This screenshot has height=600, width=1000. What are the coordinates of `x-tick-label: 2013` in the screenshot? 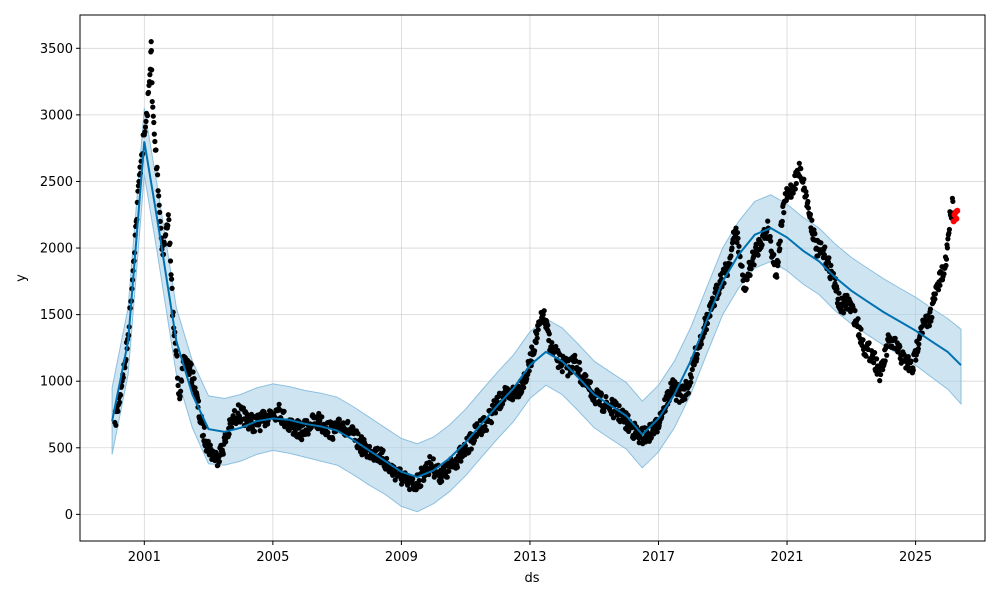 It's located at (529, 557).